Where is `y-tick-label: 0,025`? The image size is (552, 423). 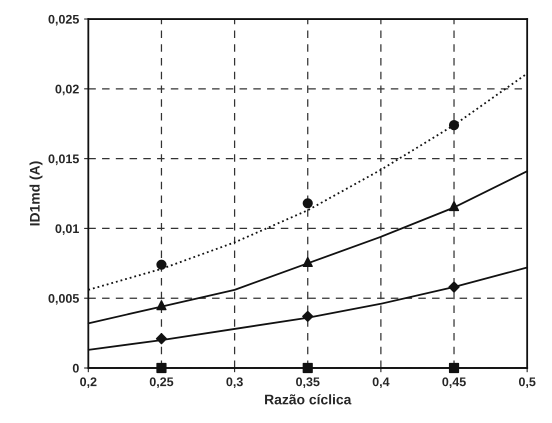 y-tick-label: 0,025 is located at coordinates (63, 20).